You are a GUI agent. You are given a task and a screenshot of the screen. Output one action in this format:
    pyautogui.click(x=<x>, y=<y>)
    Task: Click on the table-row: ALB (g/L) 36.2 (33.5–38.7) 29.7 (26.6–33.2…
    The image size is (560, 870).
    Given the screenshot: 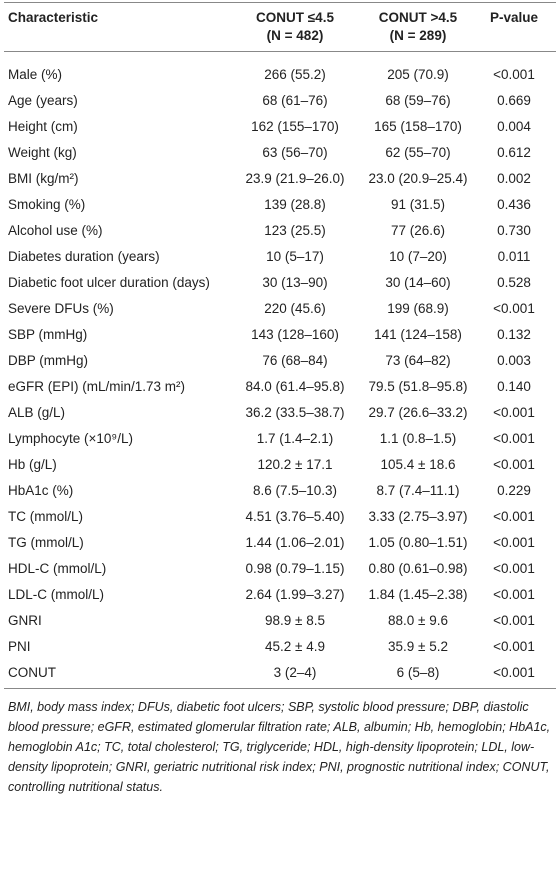 What is the action you would take?
    pyautogui.click(x=280, y=413)
    